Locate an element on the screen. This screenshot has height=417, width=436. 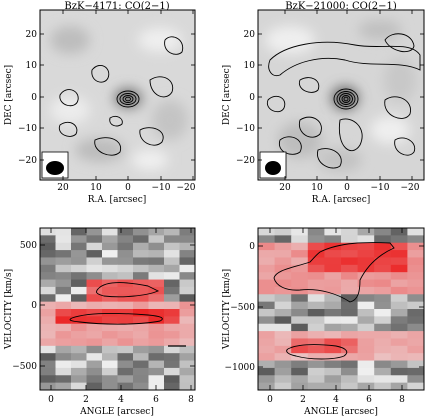
y-tick-label: 20 is located at coordinates (32, 35).